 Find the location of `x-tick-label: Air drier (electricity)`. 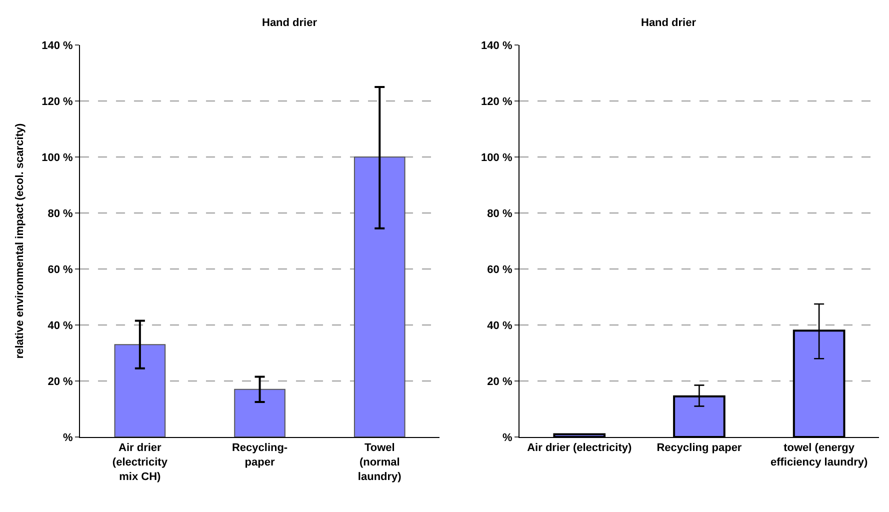

x-tick-label: Air drier (electricity) is located at coordinates (579, 448).